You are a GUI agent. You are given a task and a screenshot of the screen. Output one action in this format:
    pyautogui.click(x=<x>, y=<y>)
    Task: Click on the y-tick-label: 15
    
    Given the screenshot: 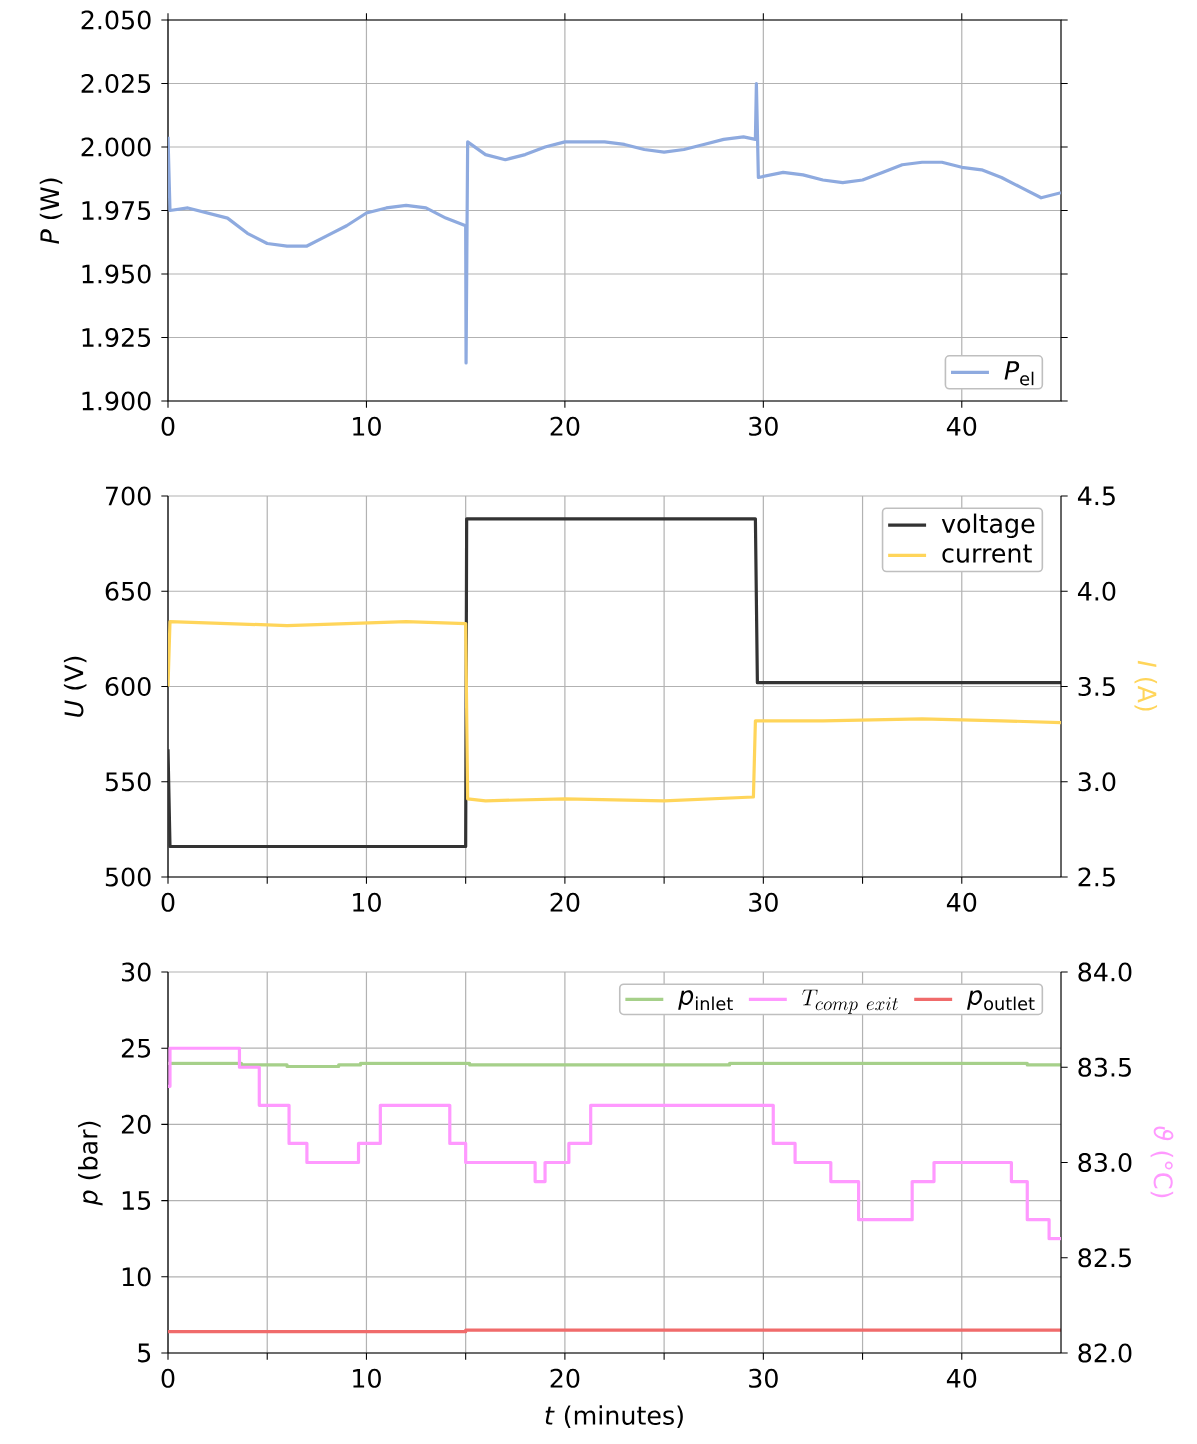 What is the action you would take?
    pyautogui.click(x=136, y=1200)
    